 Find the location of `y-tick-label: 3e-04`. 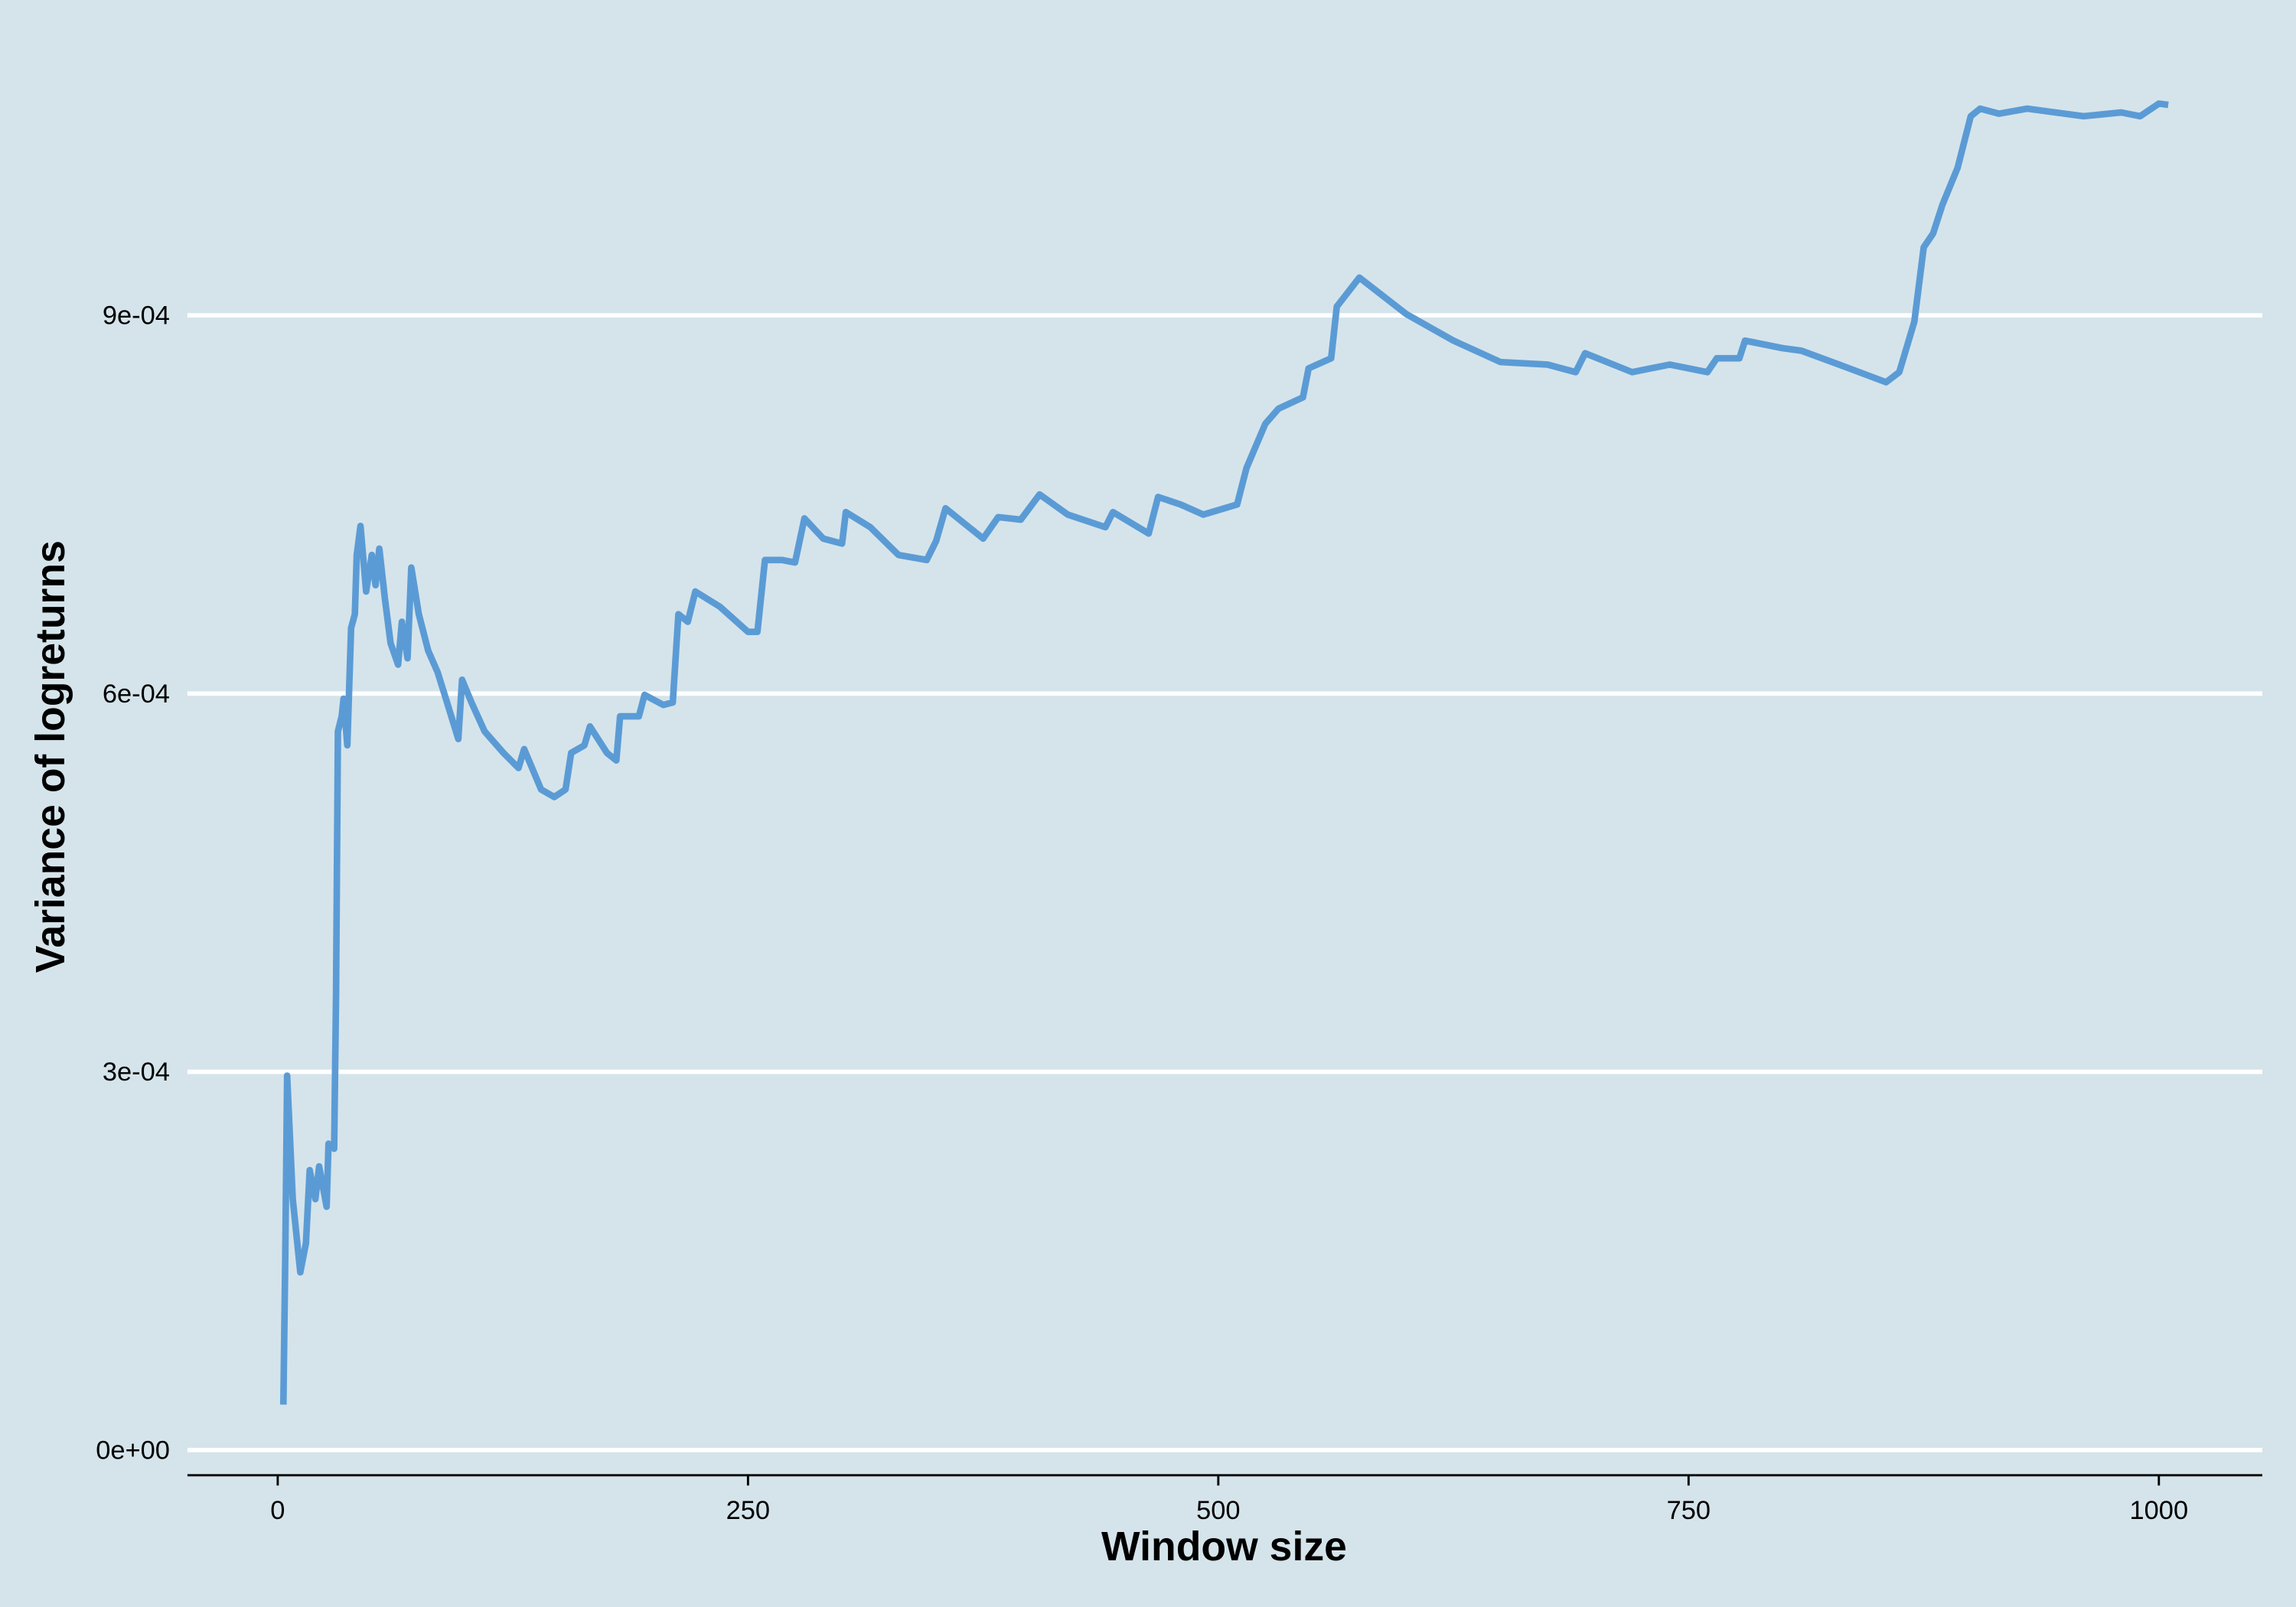

y-tick-label: 3e-04 is located at coordinates (136, 1073).